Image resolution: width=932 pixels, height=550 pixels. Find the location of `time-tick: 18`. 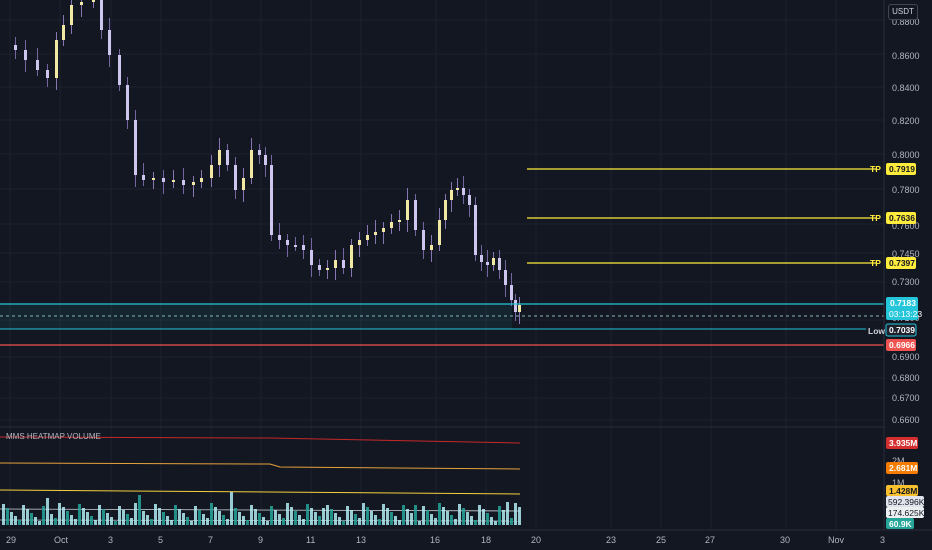

time-tick: 18 is located at coordinates (486, 540).